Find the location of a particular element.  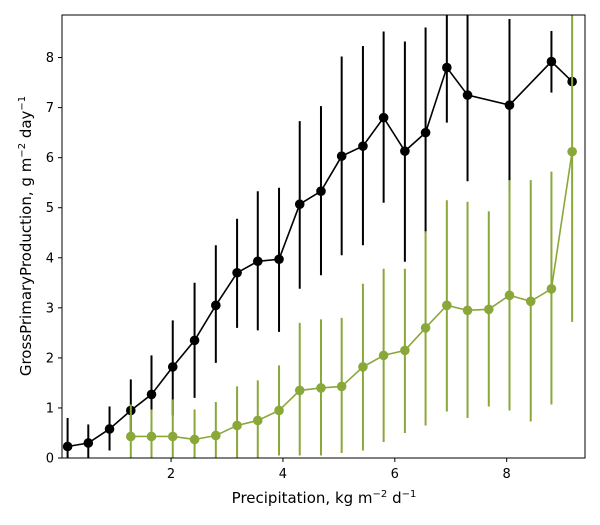

x-tick-label: 4 is located at coordinates (283, 474).